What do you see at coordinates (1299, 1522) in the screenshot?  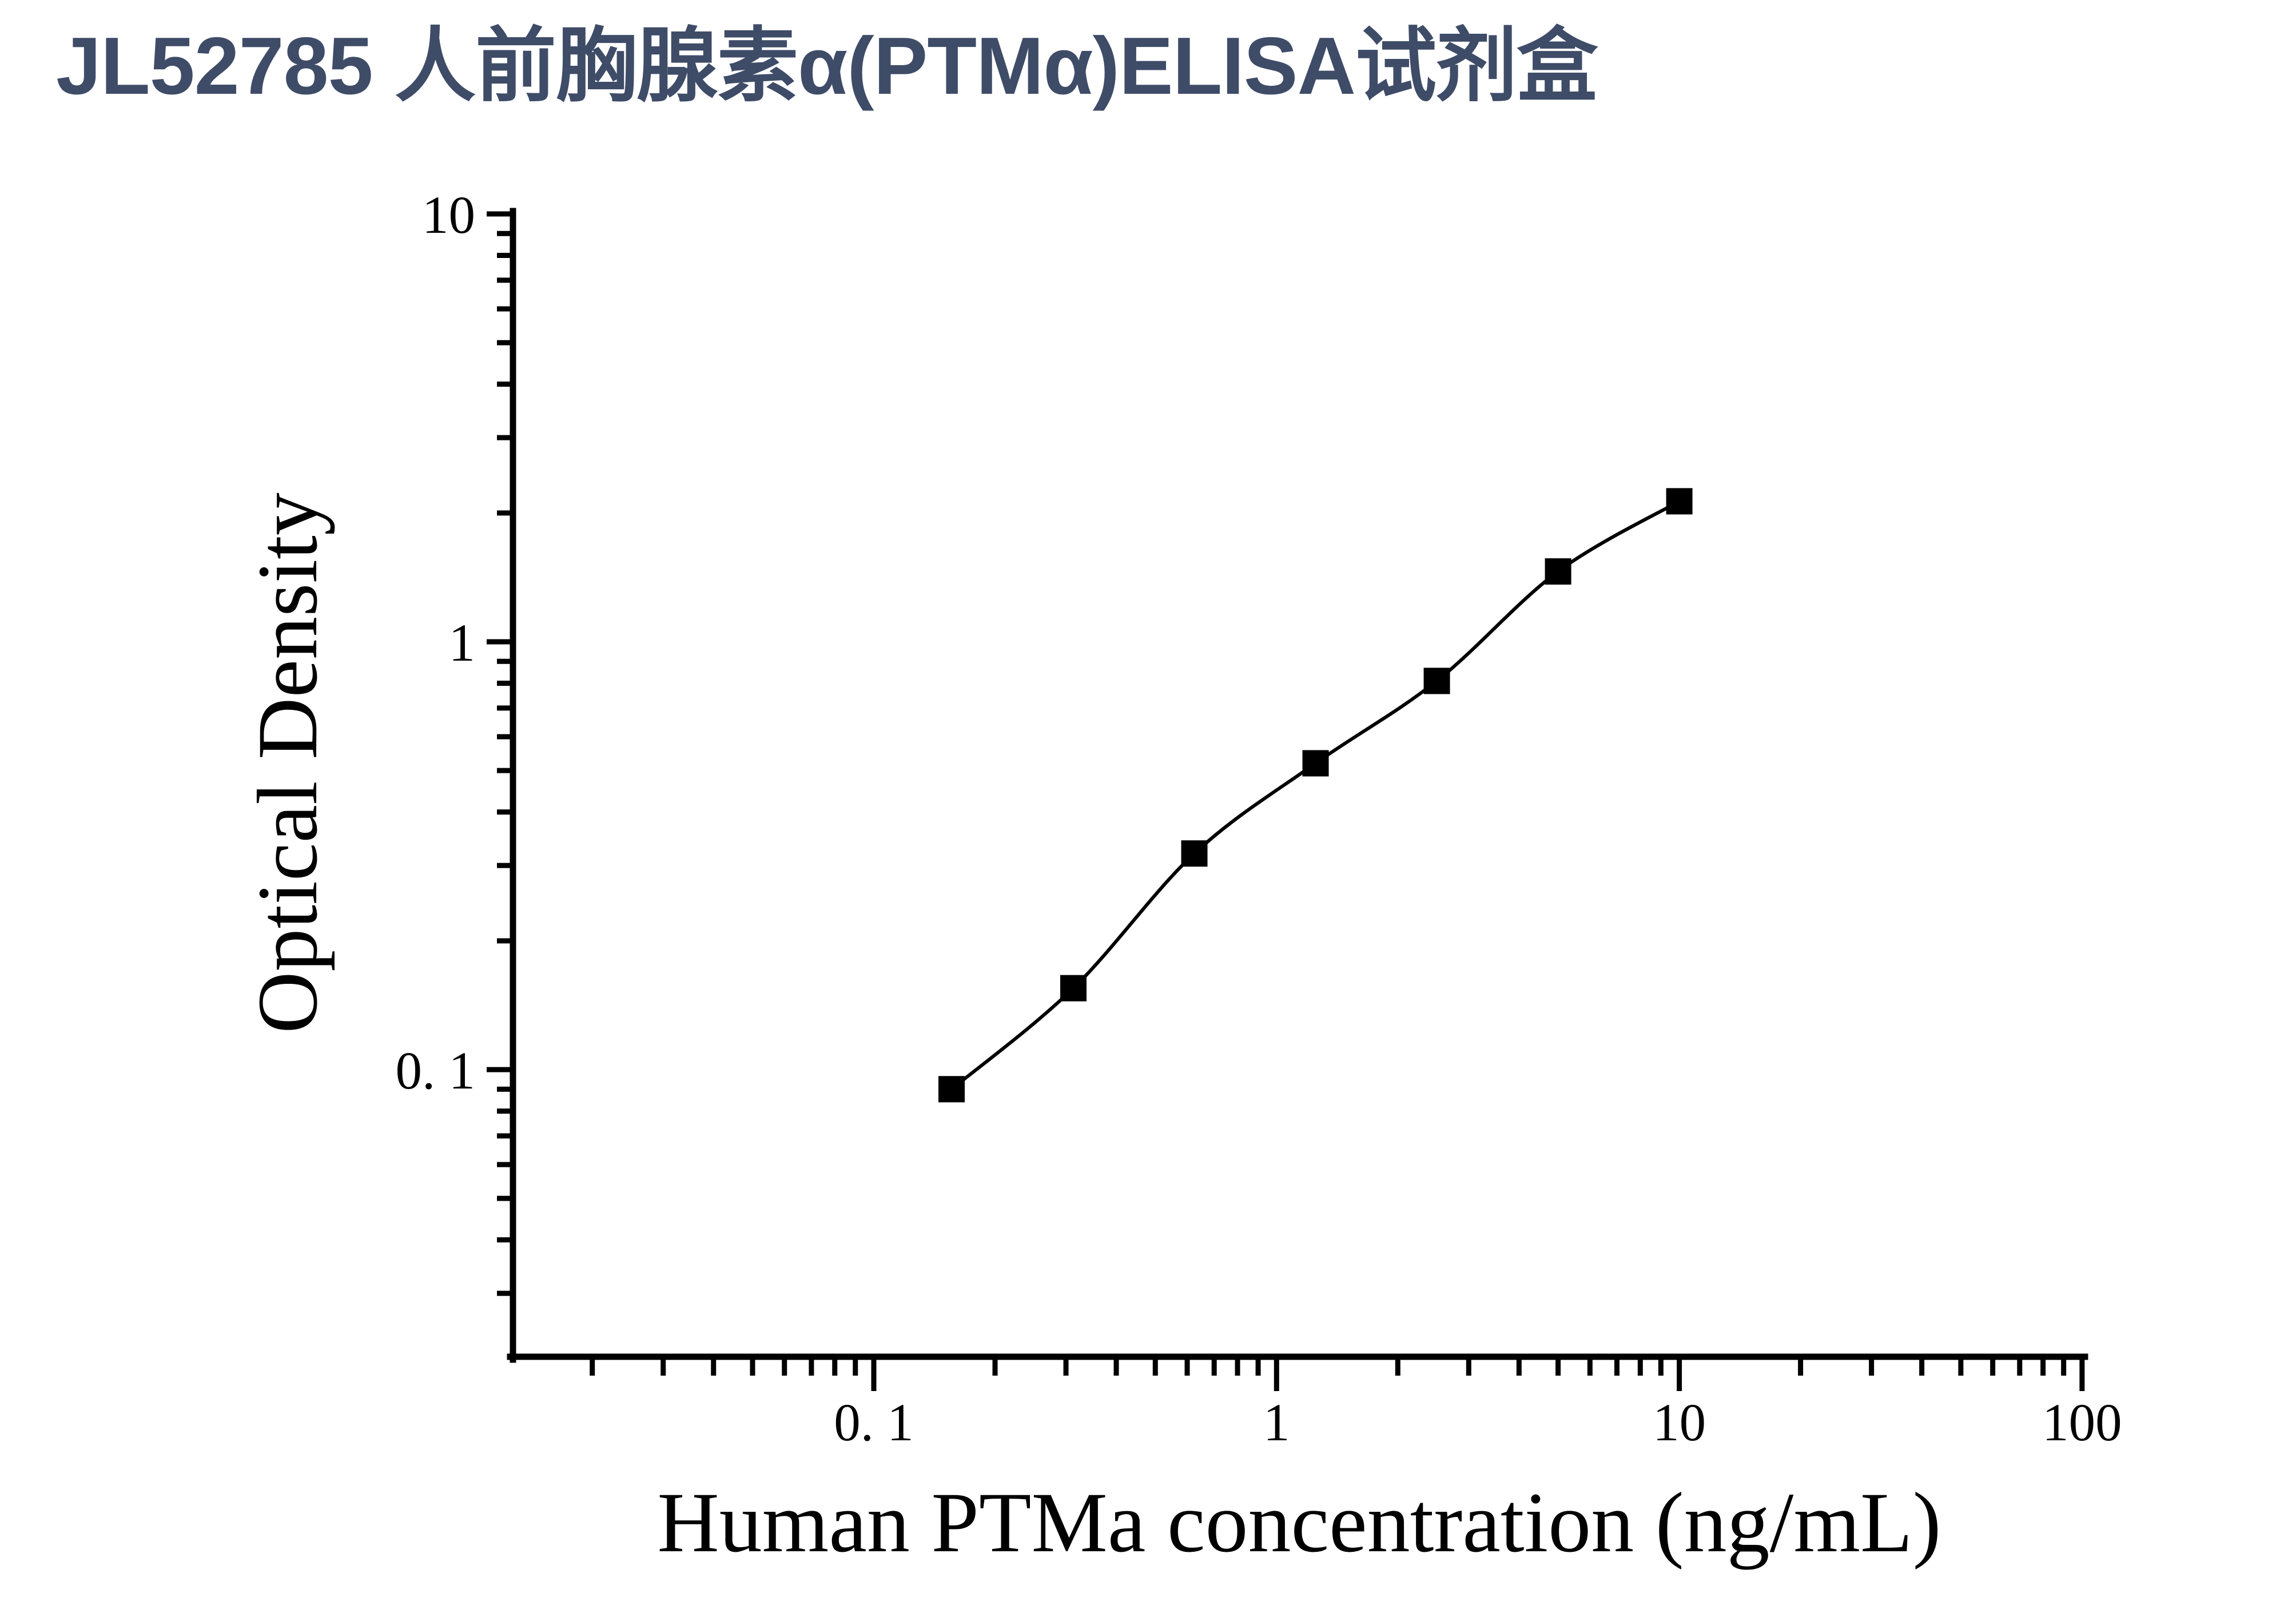 I see `x-axis-title: Human PTMa concentration (ng/mL)` at bounding box center [1299, 1522].